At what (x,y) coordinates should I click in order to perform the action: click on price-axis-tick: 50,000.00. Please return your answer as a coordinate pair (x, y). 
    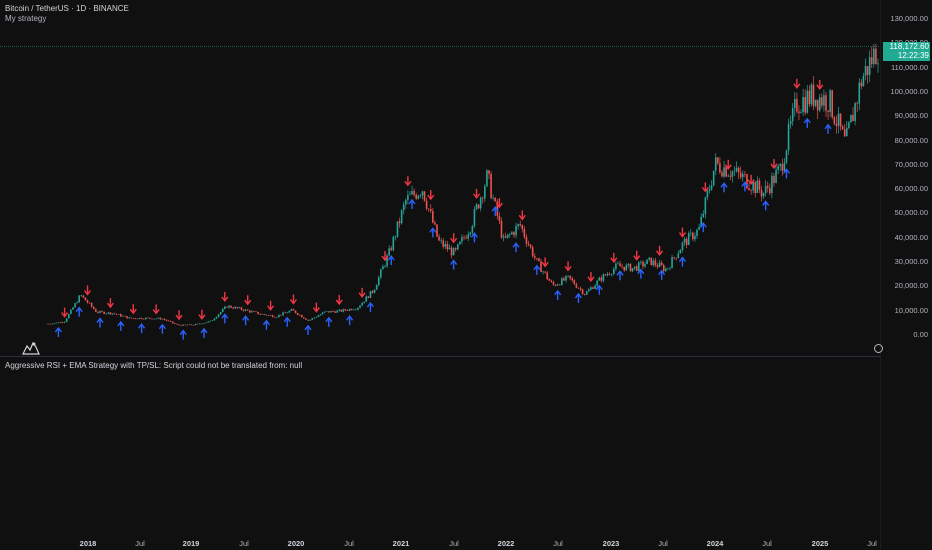
    Looking at the image, I should click on (911, 213).